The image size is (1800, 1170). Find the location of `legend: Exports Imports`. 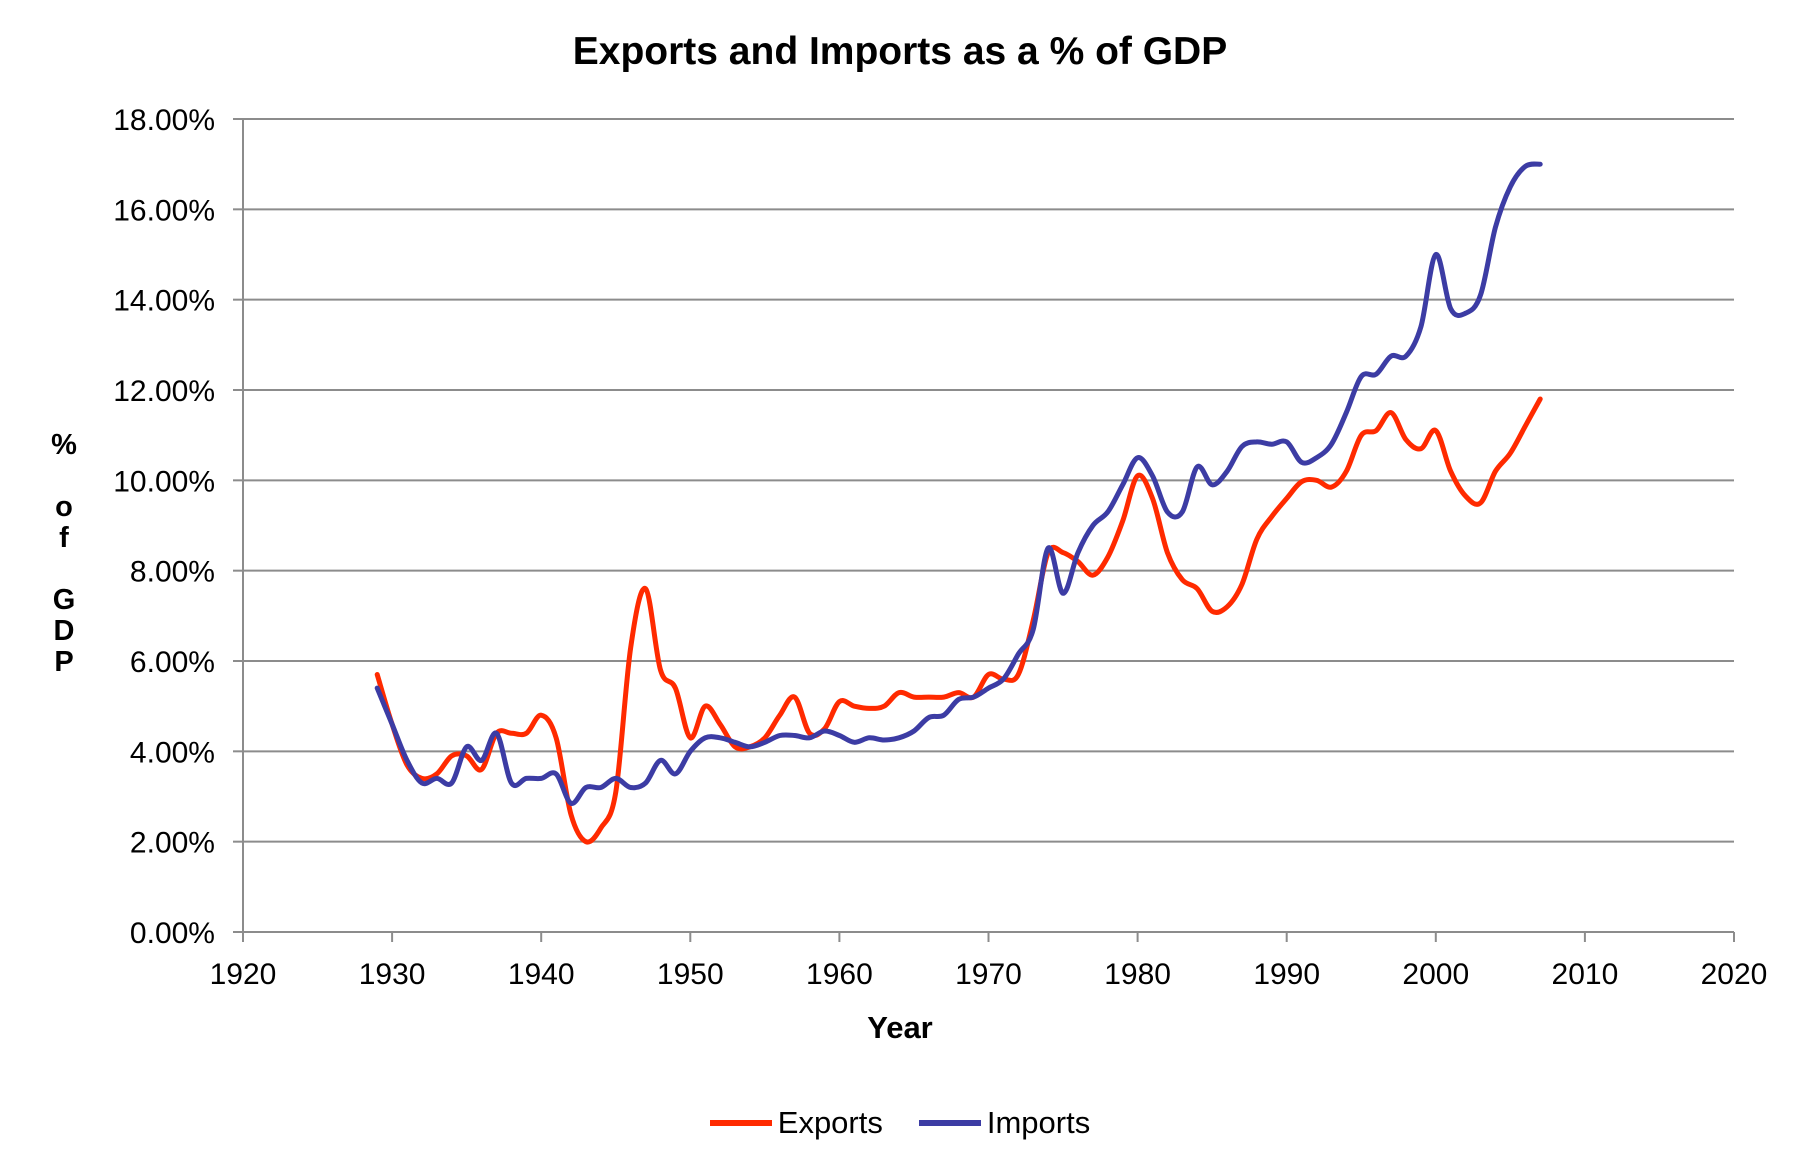

legend: Exports Imports is located at coordinates (900, 1123).